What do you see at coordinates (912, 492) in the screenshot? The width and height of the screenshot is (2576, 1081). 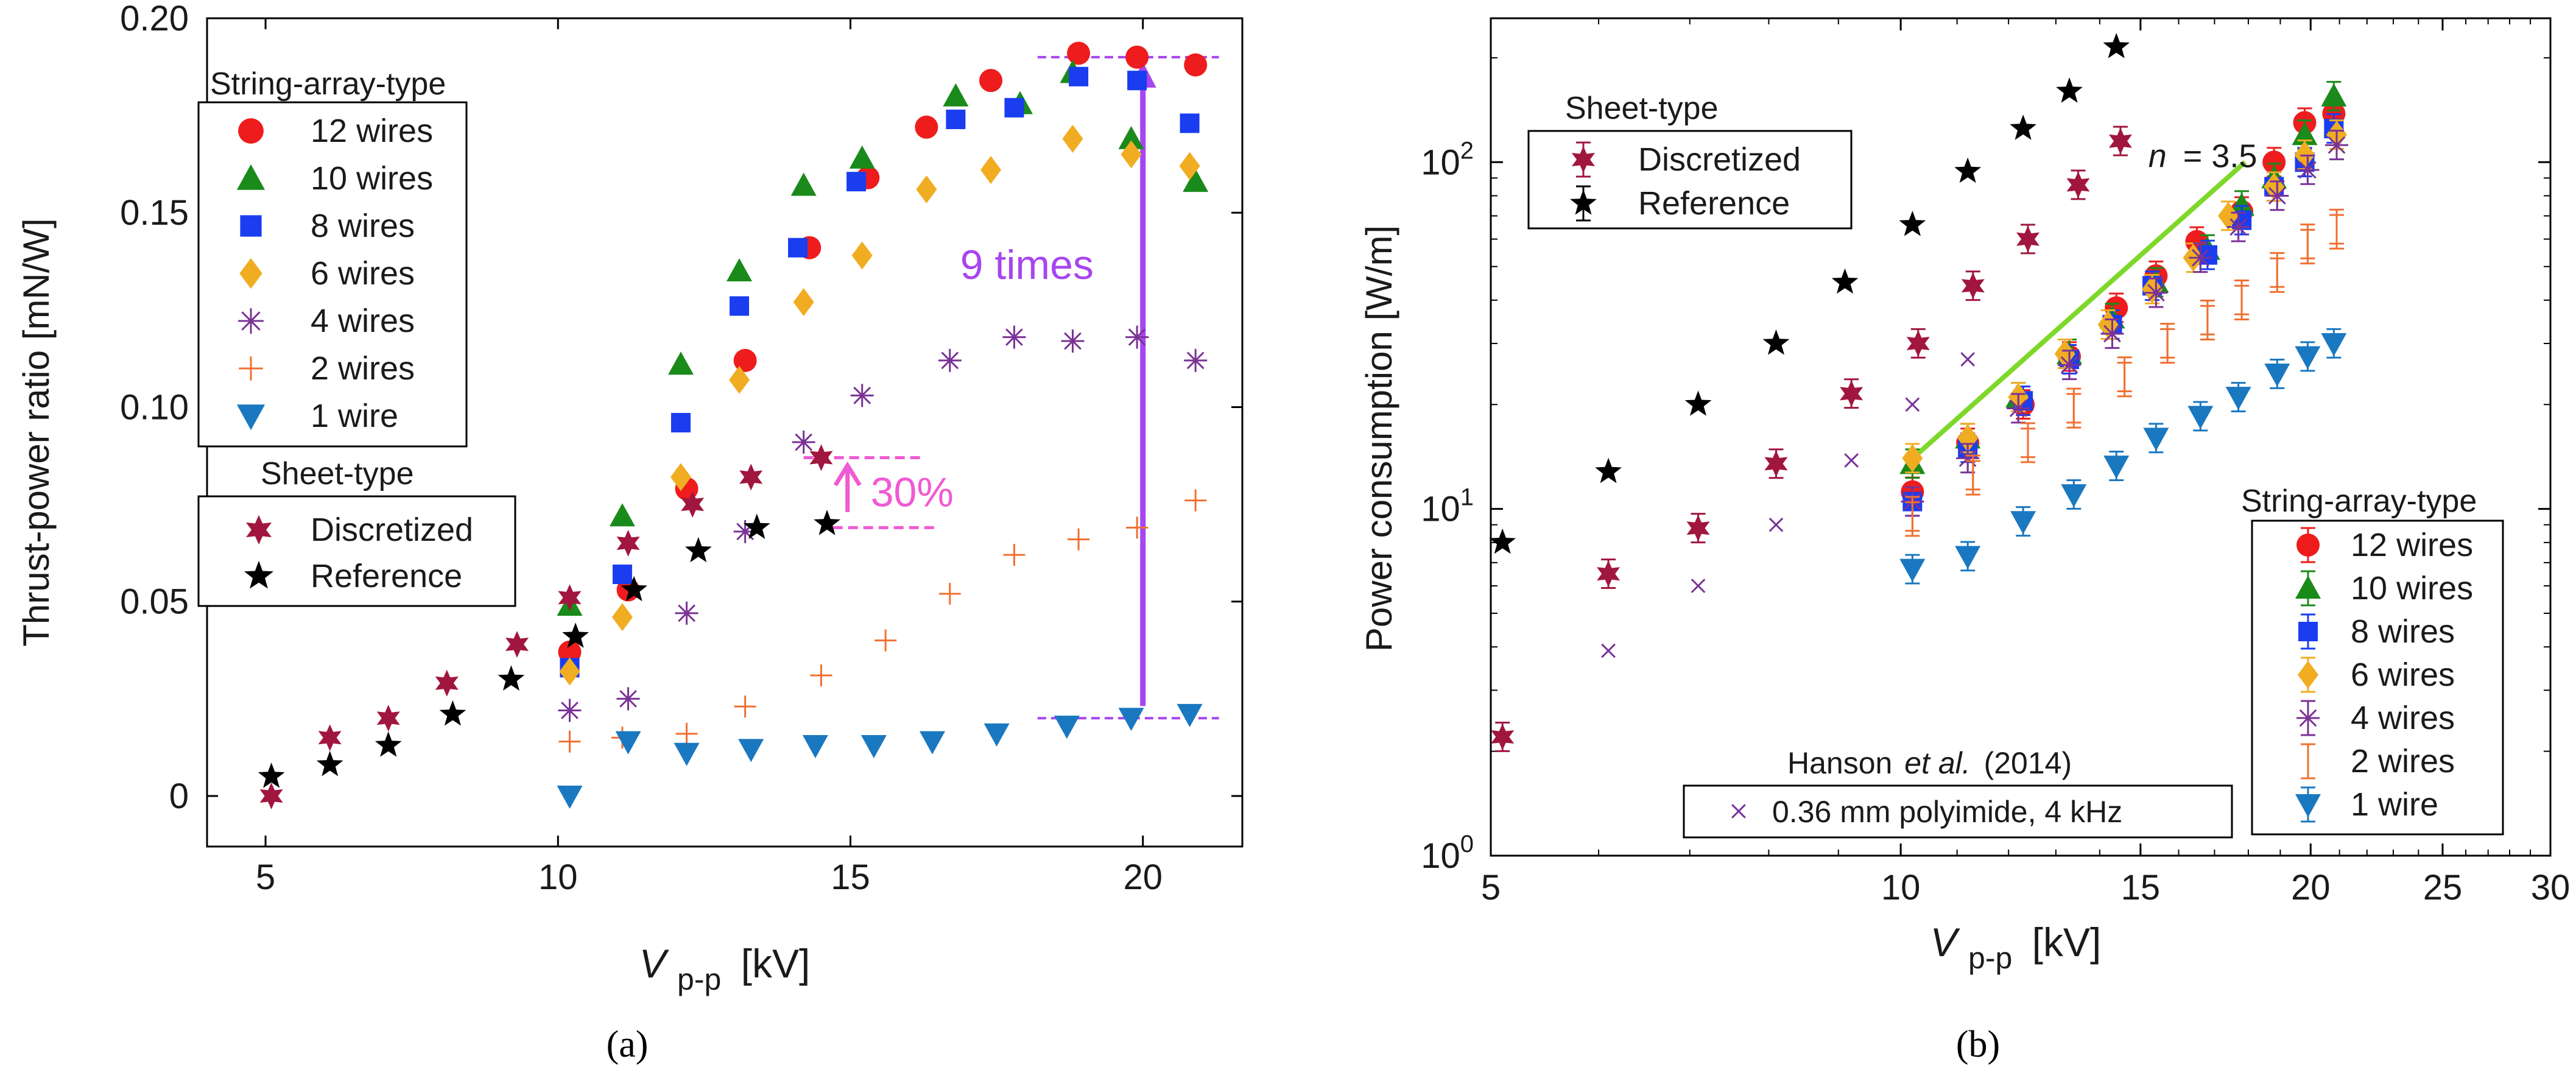 I see `thirty-percent-annotation: 30%` at bounding box center [912, 492].